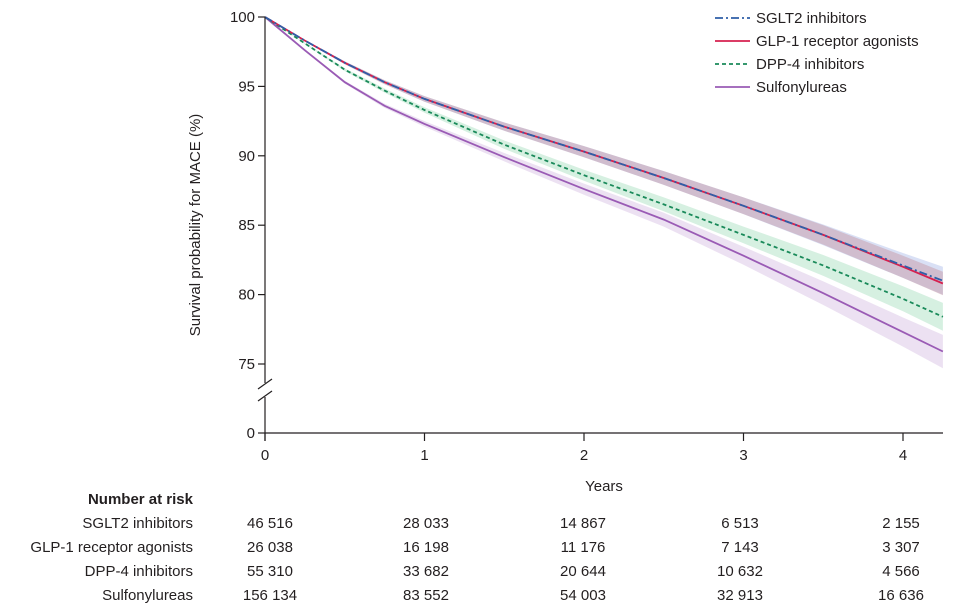  Describe the element at coordinates (424, 455) in the screenshot. I see `x-tick-label: 1` at that location.